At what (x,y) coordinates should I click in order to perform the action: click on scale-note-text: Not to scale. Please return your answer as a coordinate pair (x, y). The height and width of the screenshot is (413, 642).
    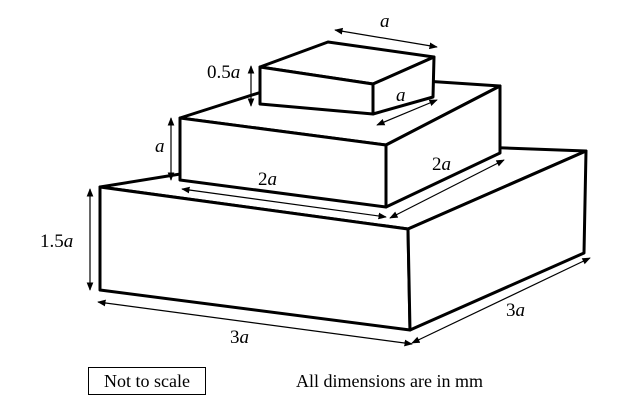
    Looking at the image, I should click on (147, 380).